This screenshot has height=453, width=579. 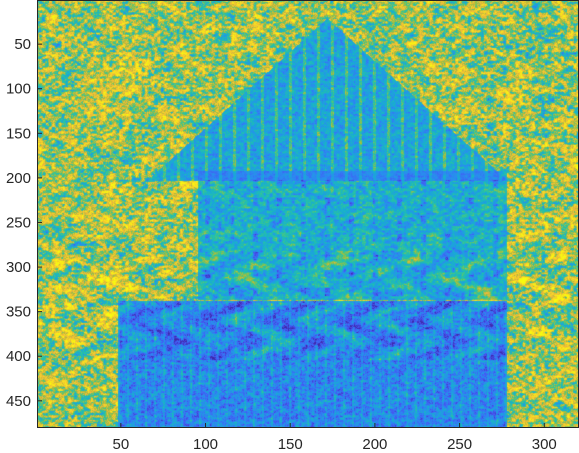 I want to click on y-tick-label: 150, so click(x=18, y=133).